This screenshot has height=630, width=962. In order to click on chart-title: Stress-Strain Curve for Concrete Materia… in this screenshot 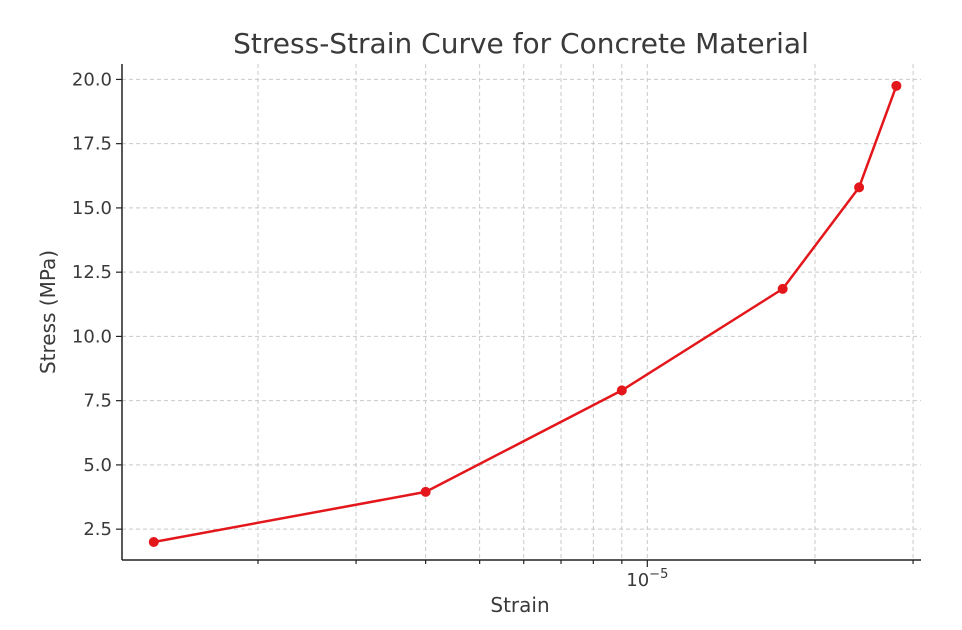, I will do `click(521, 43)`.